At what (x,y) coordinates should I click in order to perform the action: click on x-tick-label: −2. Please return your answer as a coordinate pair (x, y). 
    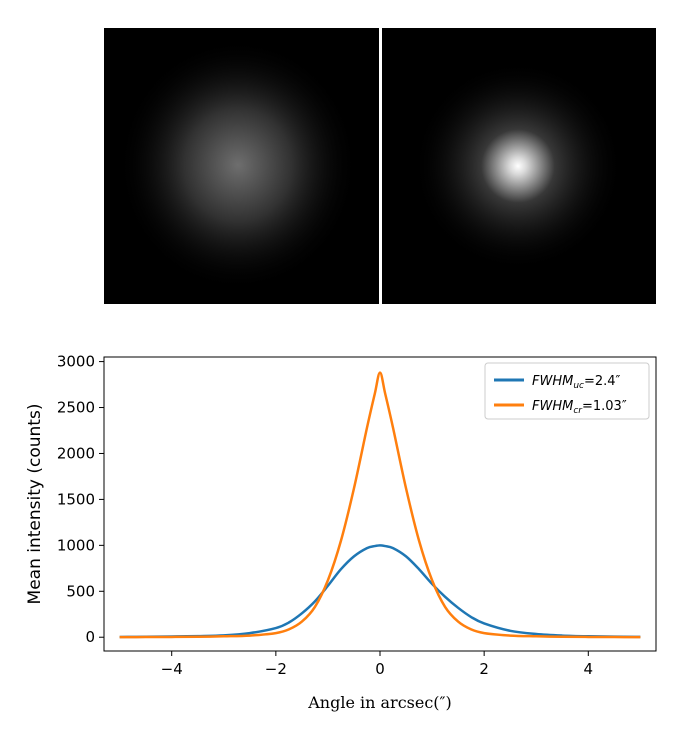
    Looking at the image, I should click on (276, 669).